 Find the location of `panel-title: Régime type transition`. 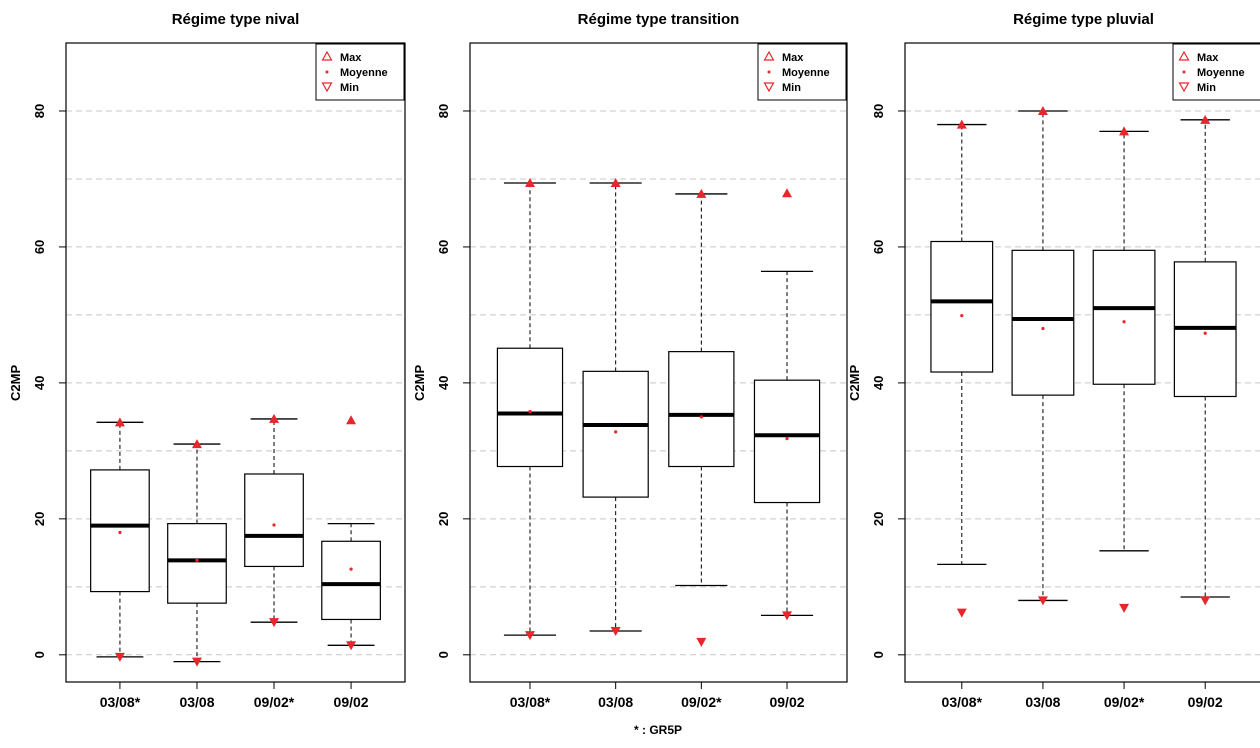

panel-title: Régime type transition is located at coordinates (659, 19).